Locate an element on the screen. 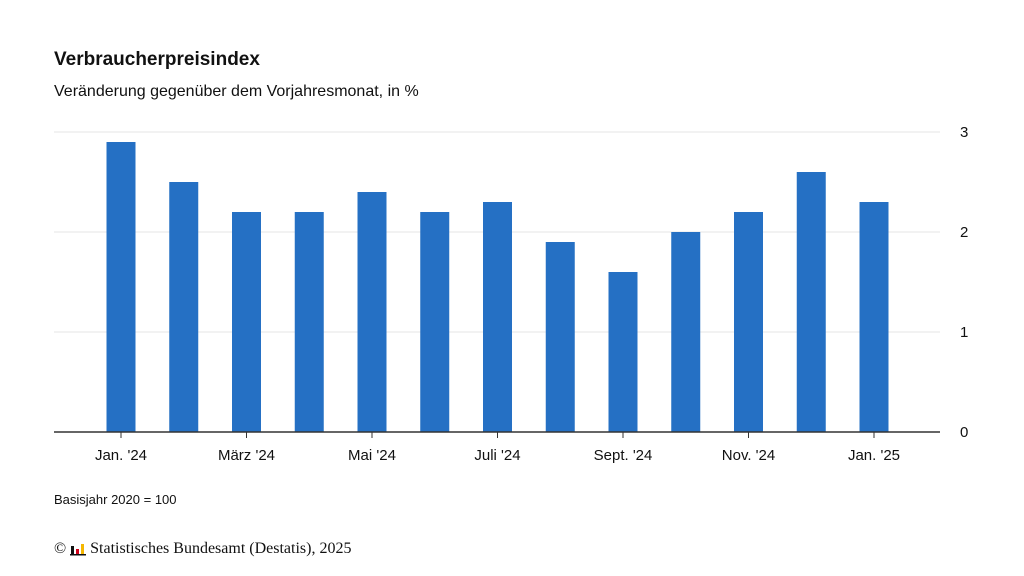 The width and height of the screenshot is (1024, 576). y-tick-label: 1 is located at coordinates (964, 332).